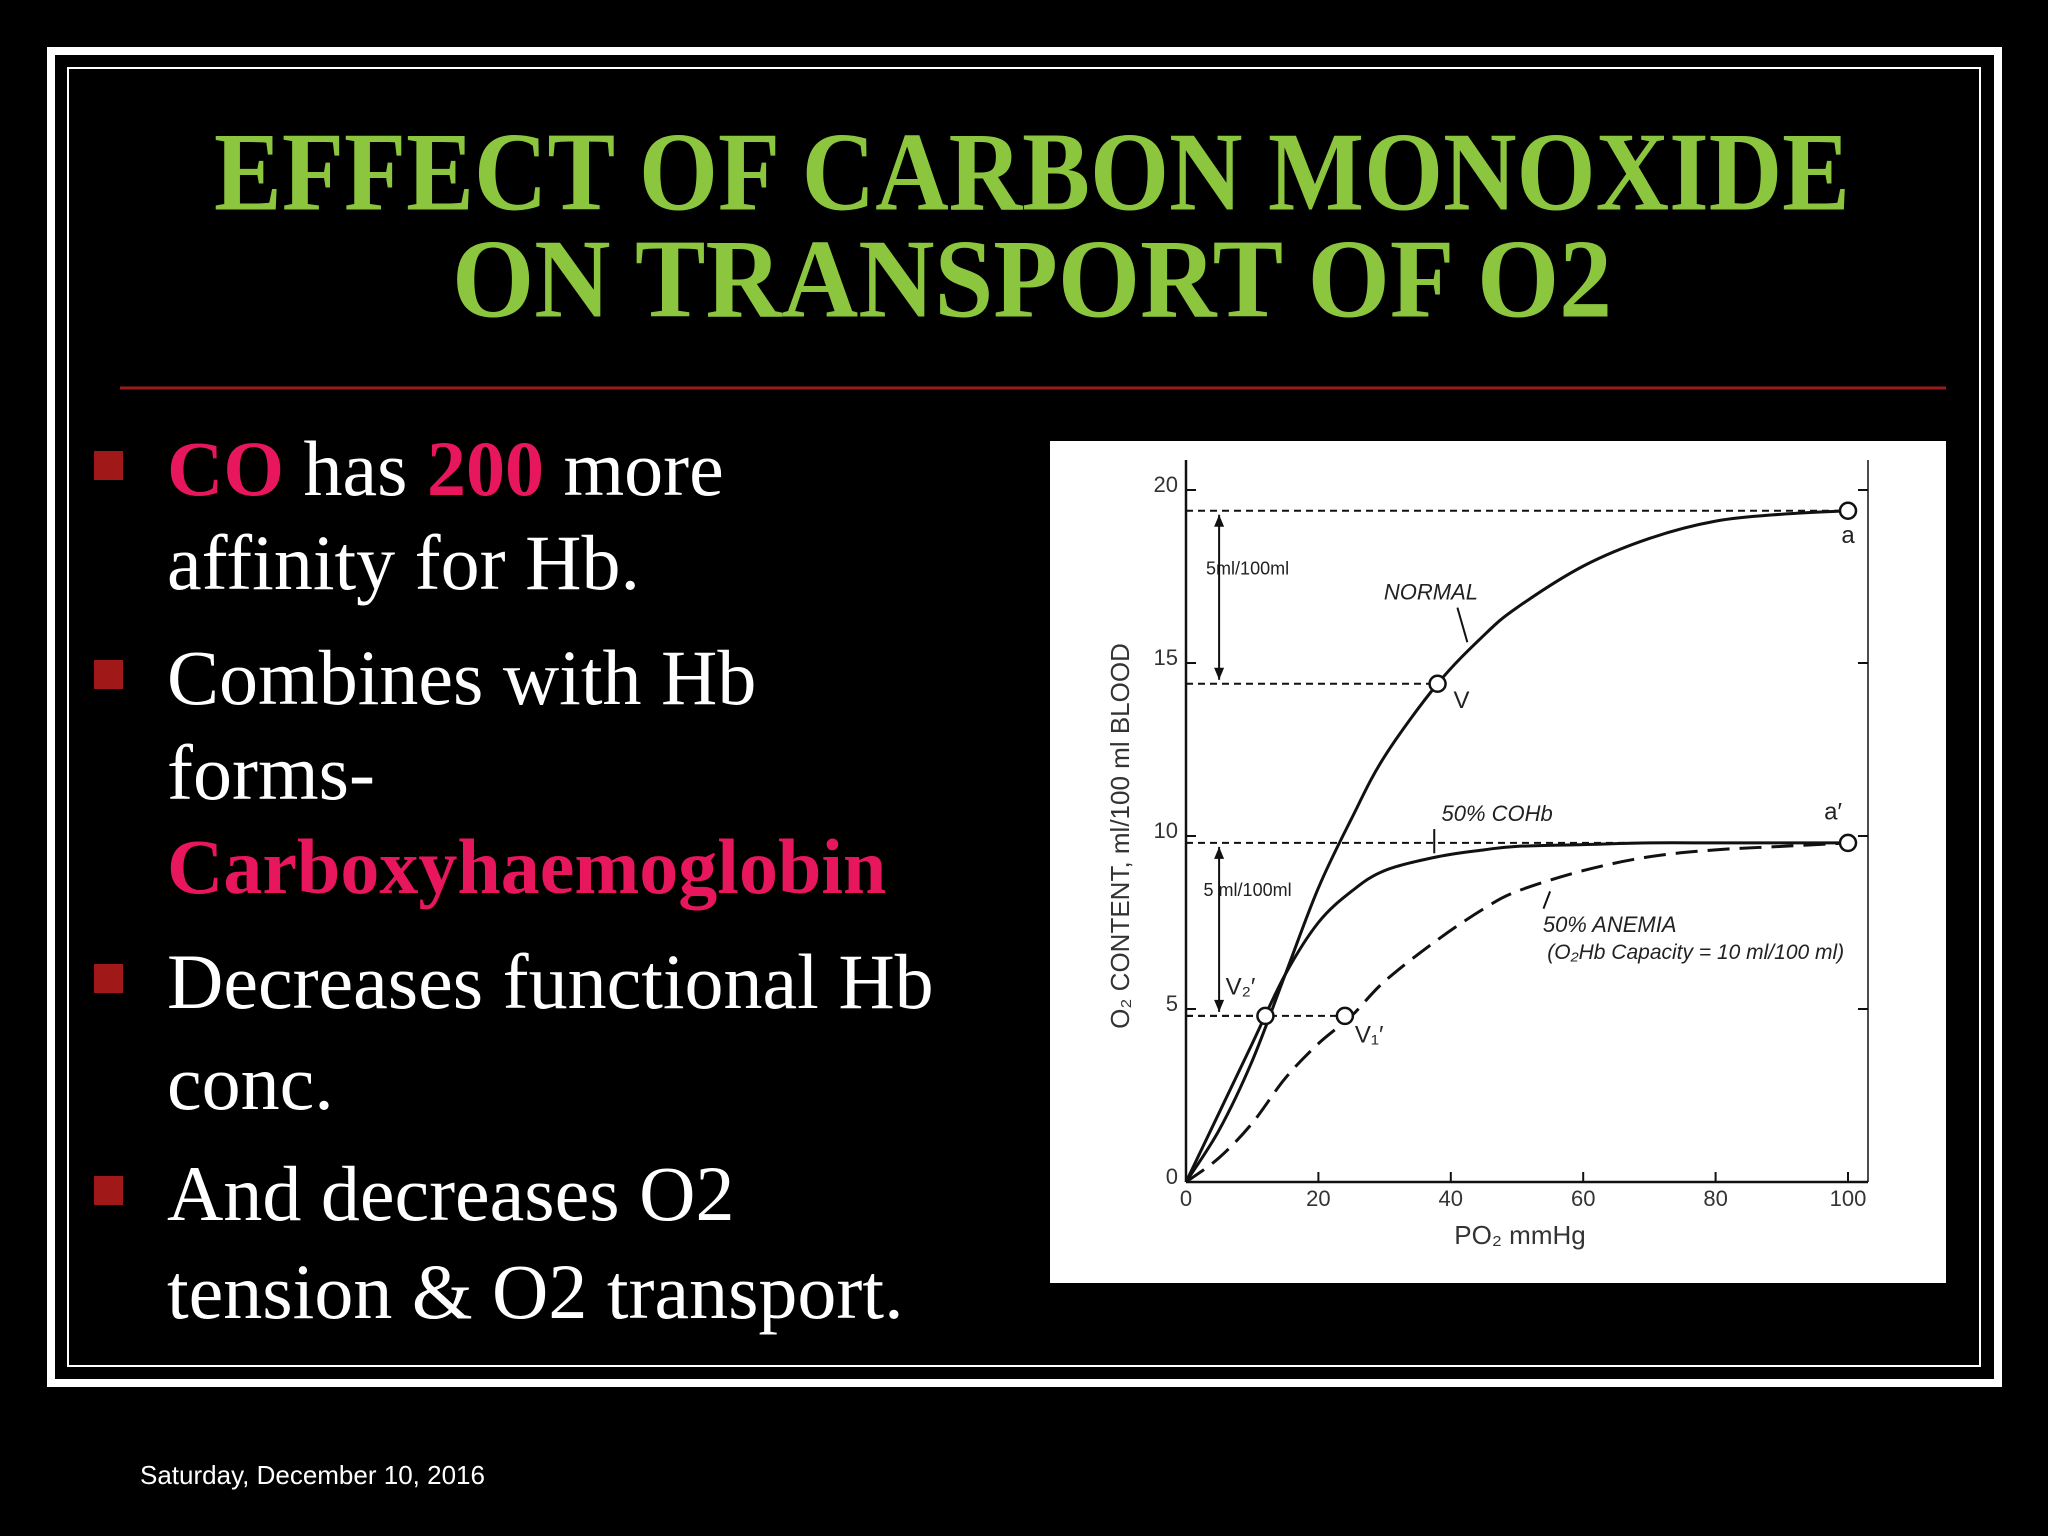 This screenshot has width=2048, height=1536. What do you see at coordinates (1583, 1198) in the screenshot?
I see `x-tick-label: 60` at bounding box center [1583, 1198].